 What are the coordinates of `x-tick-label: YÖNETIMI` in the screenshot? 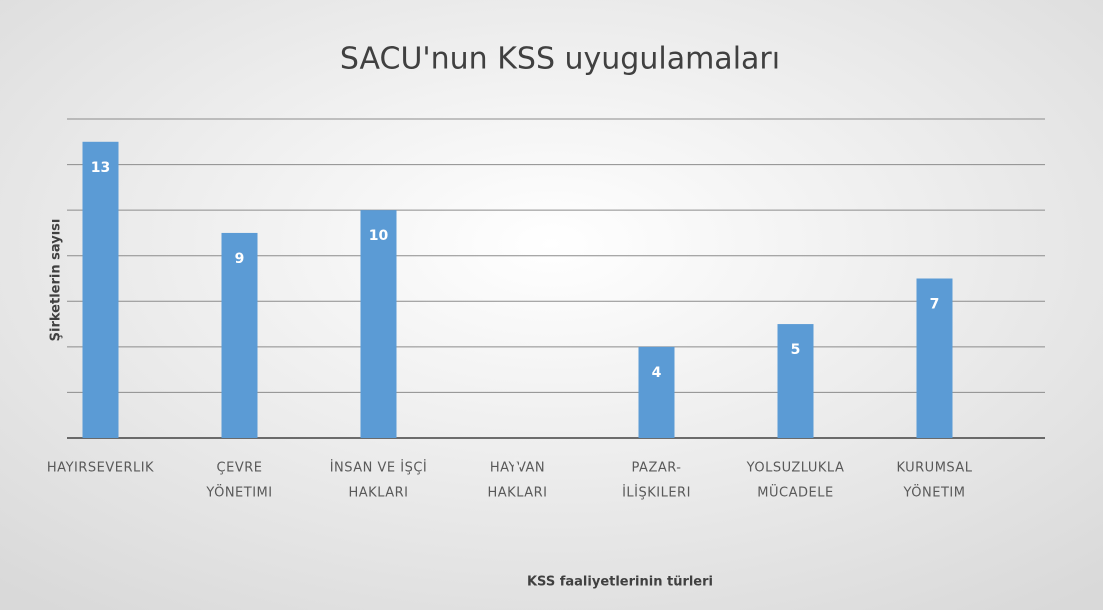 It's located at (238, 492).